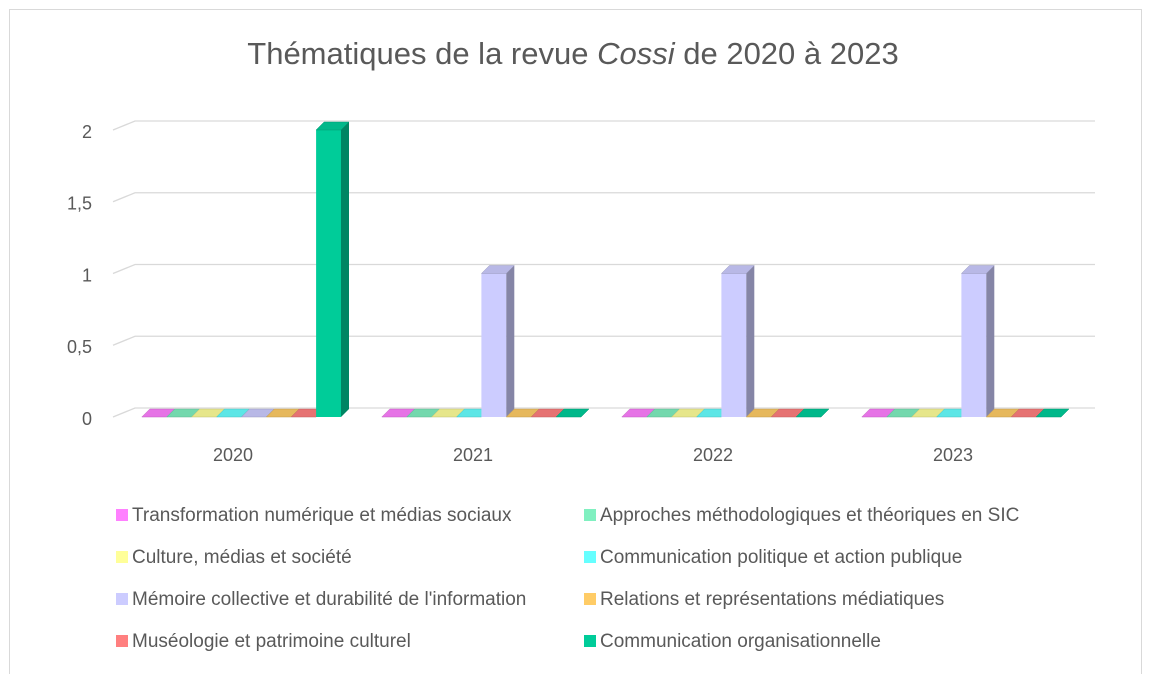 This screenshot has width=1151, height=674. I want to click on title-part: de 2020 à 2023, so click(791, 53).